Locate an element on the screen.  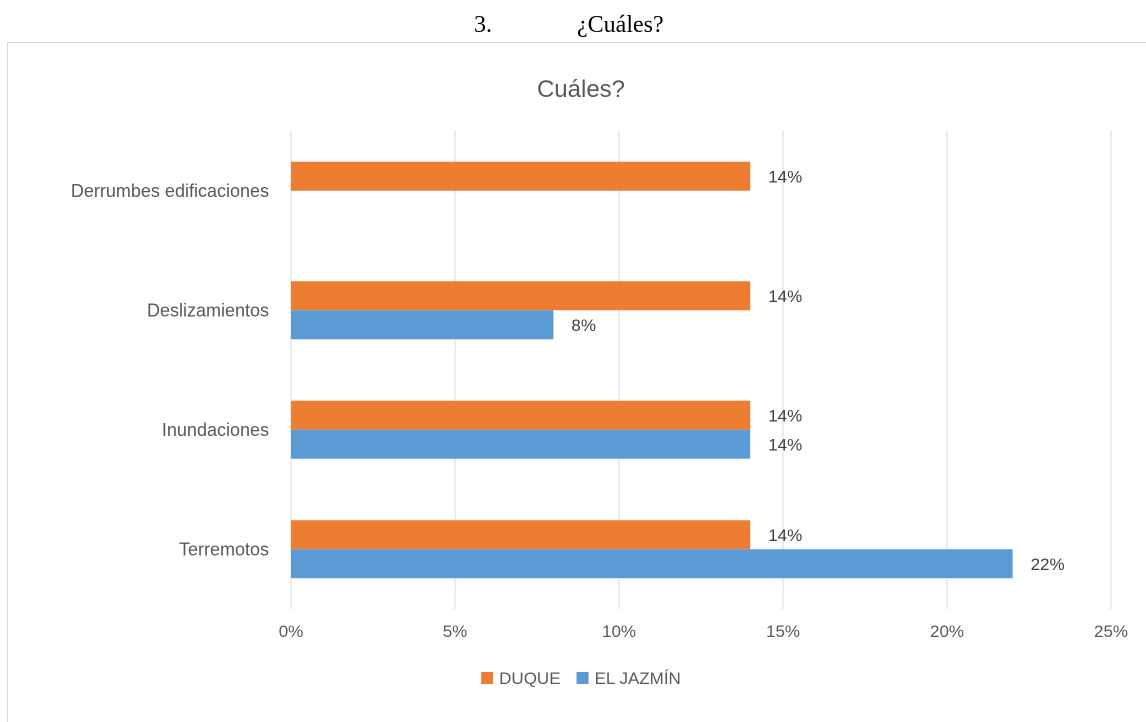
x-tick-label: 5% is located at coordinates (455, 631).